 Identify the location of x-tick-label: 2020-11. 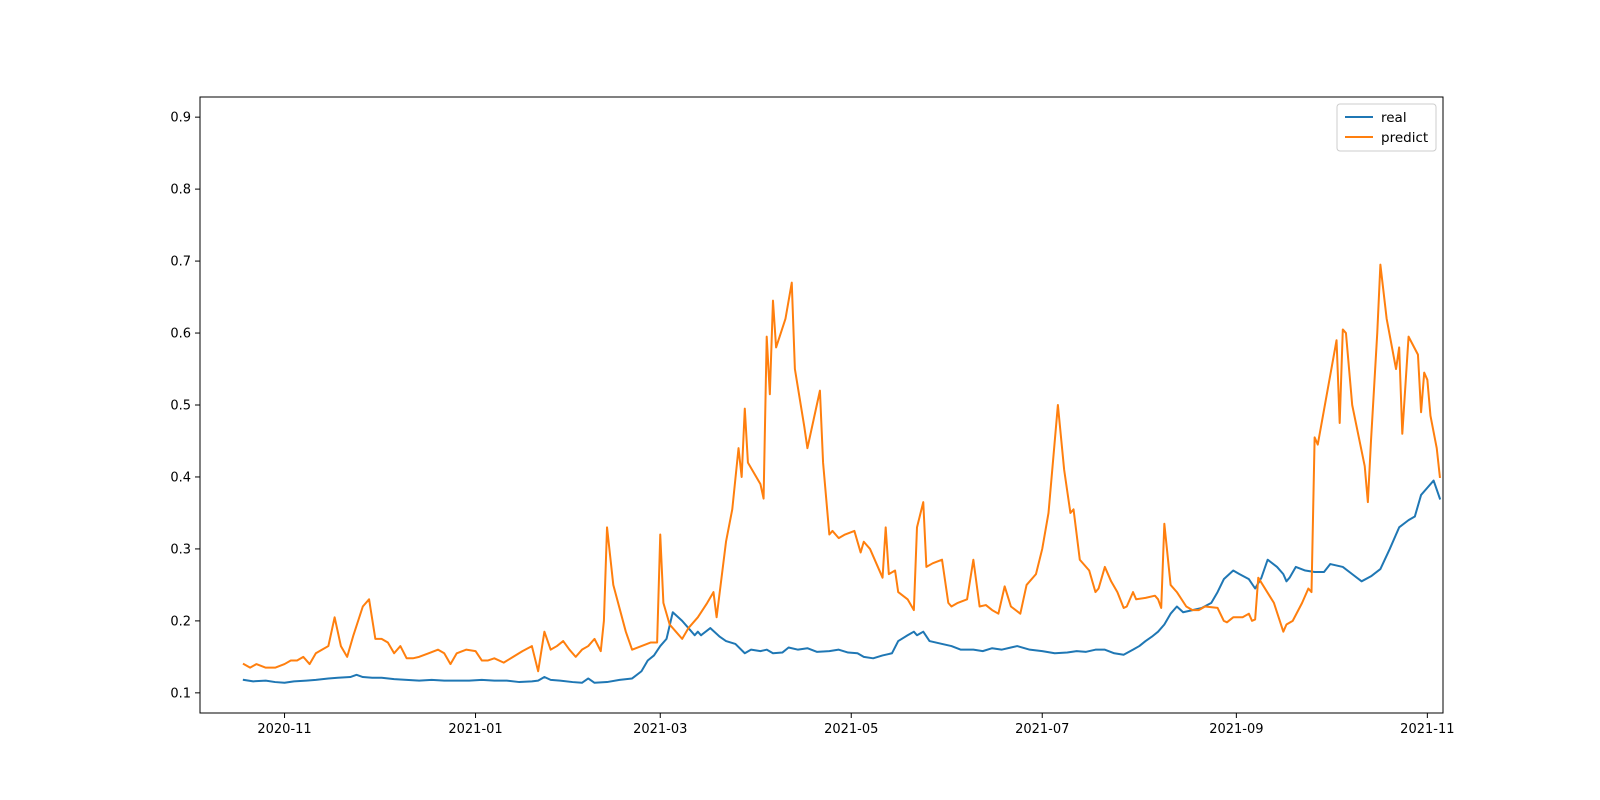
(284, 729).